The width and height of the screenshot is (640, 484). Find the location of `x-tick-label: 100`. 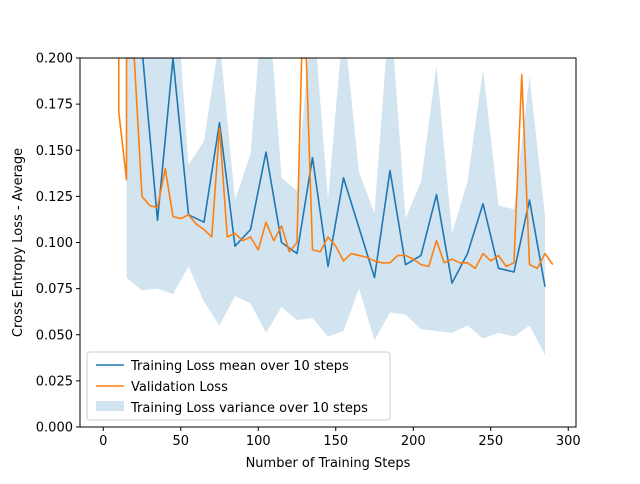

x-tick-label: 100 is located at coordinates (258, 441).